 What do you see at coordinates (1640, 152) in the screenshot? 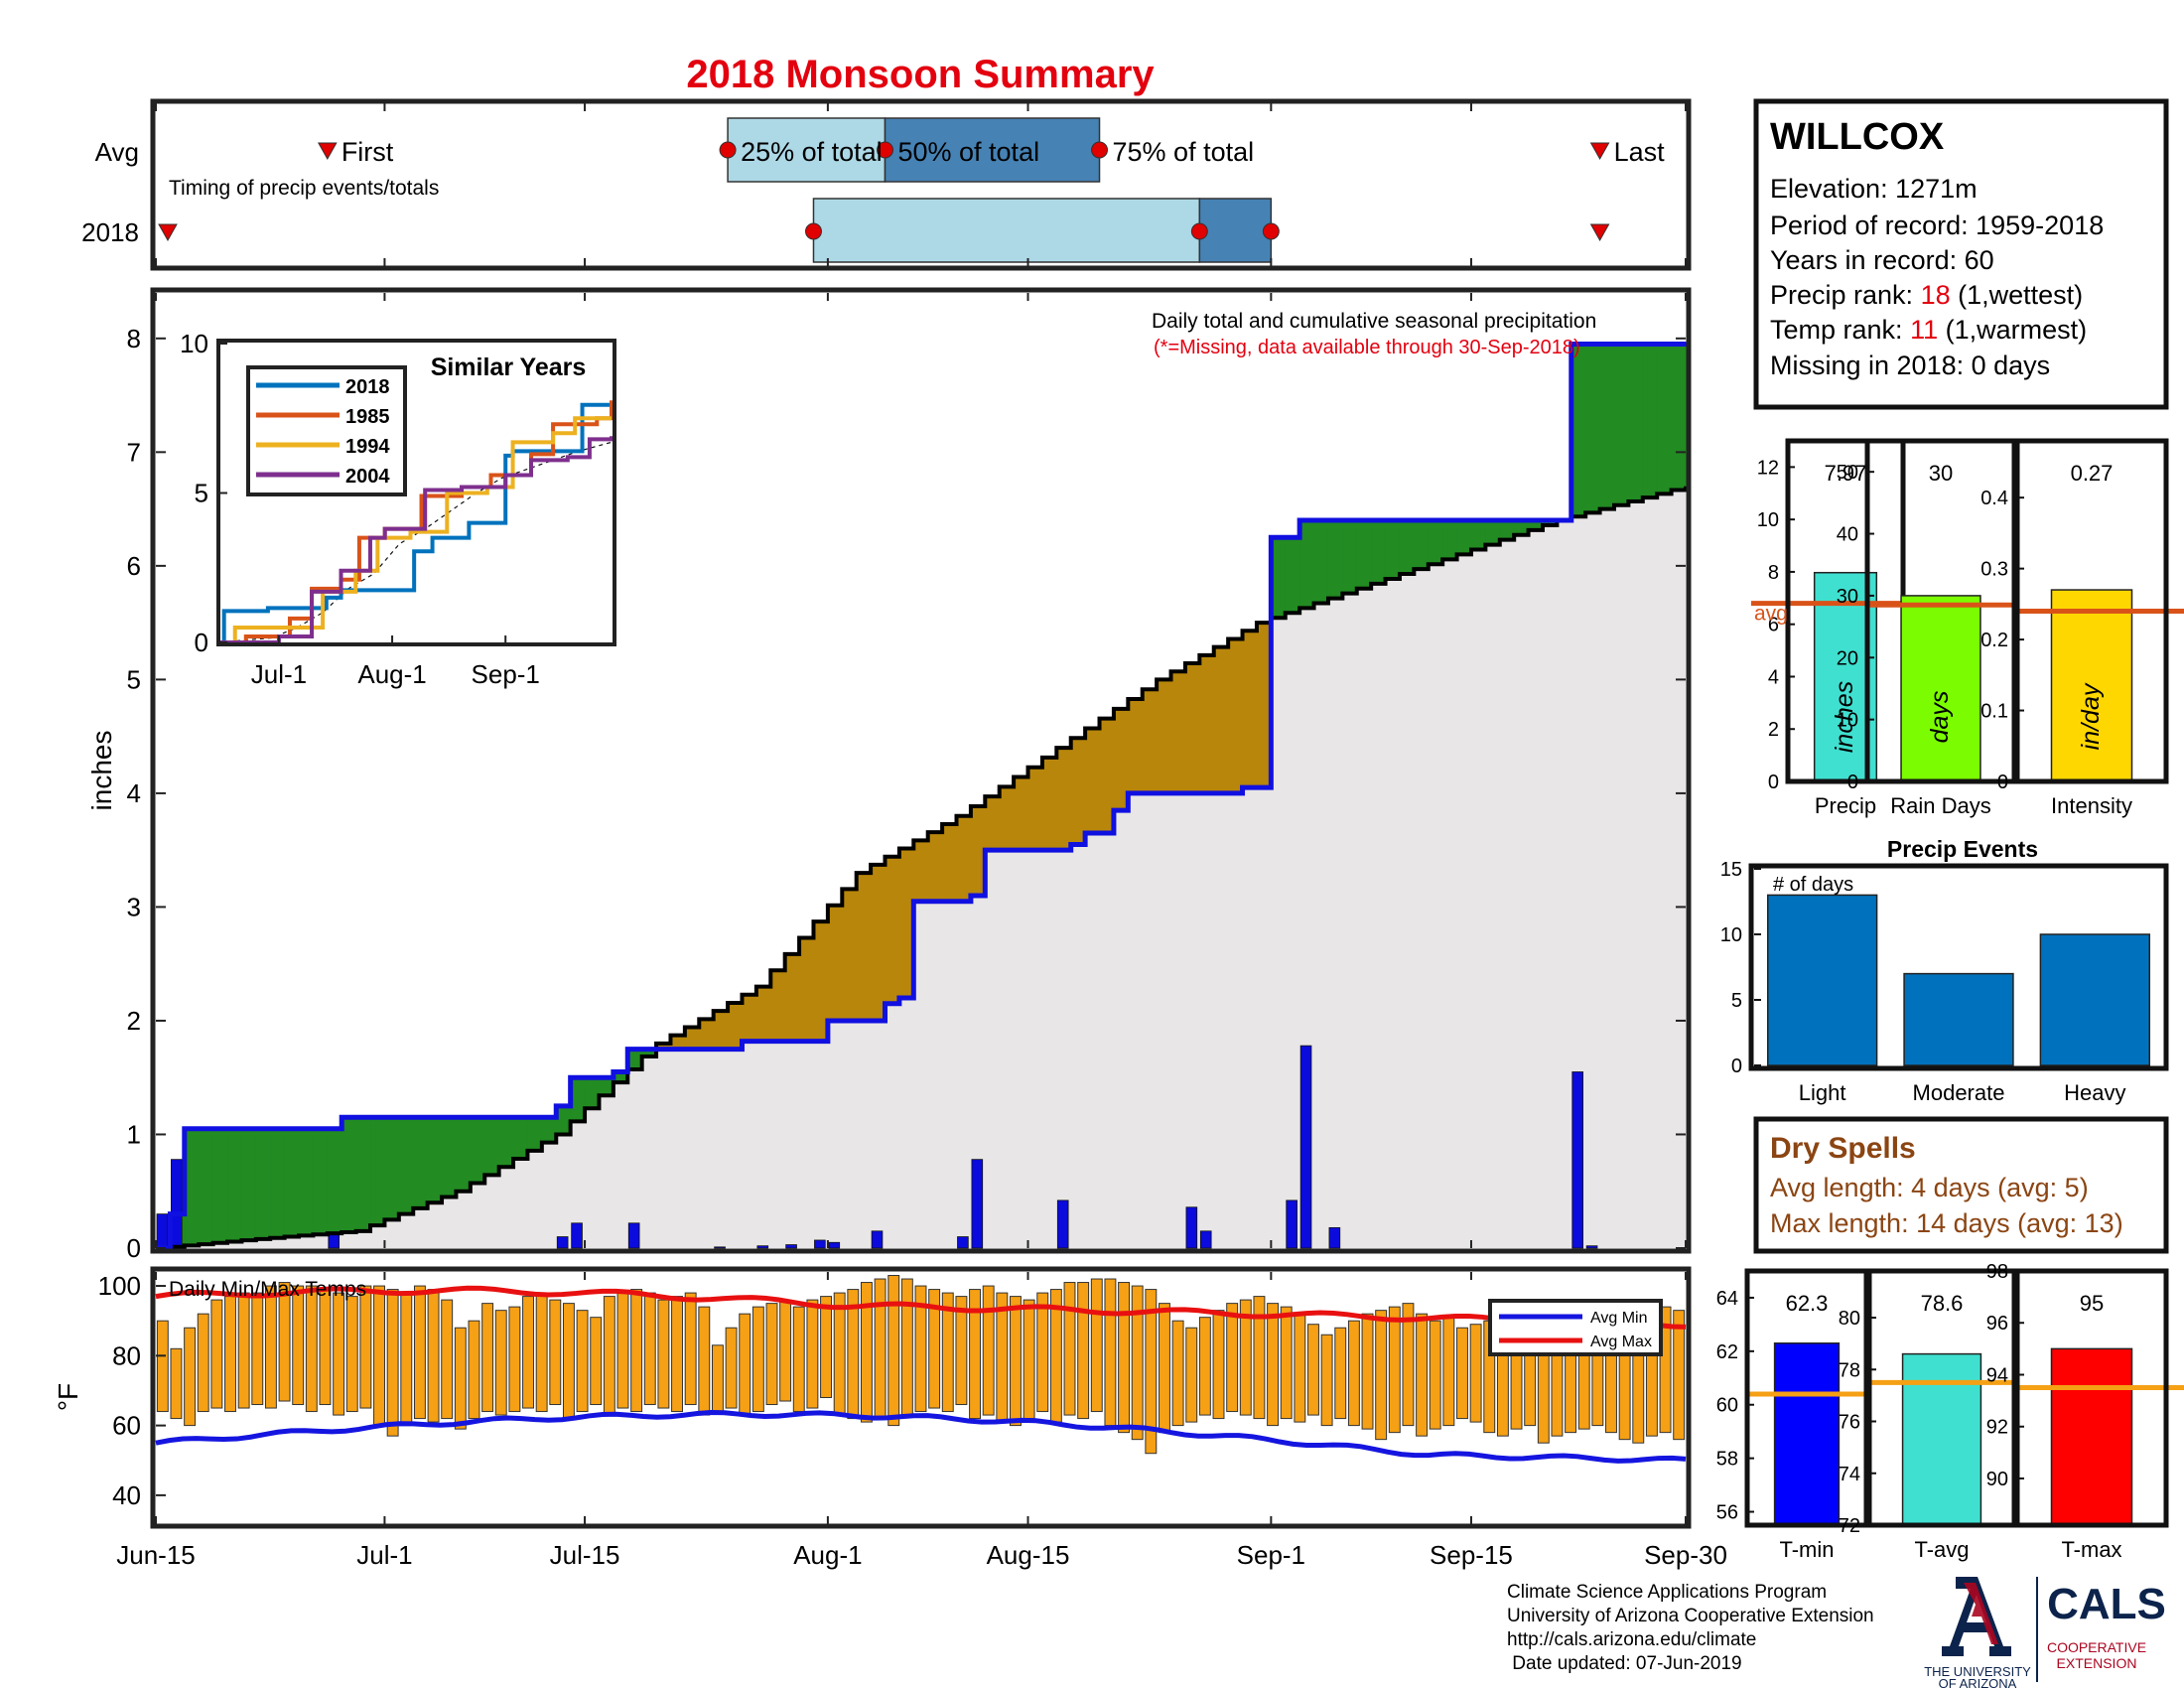
I see `timing-last-label: Last` at bounding box center [1640, 152].